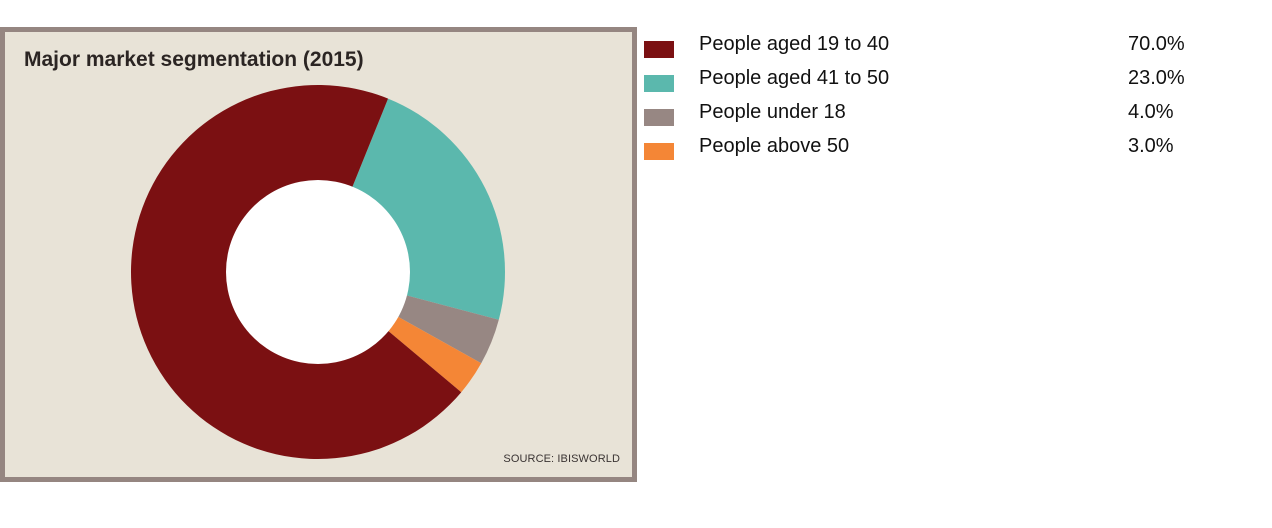 This screenshot has width=1272, height=528. What do you see at coordinates (794, 78) in the screenshot?
I see `legend-label: People aged 41 to 50` at bounding box center [794, 78].